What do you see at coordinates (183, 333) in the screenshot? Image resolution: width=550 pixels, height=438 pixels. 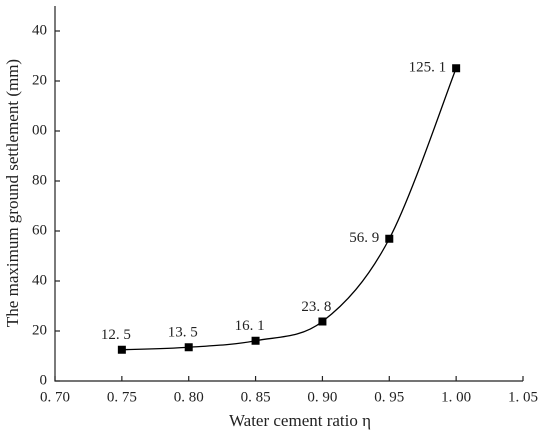 I see `data-label: 13. 5` at bounding box center [183, 333].